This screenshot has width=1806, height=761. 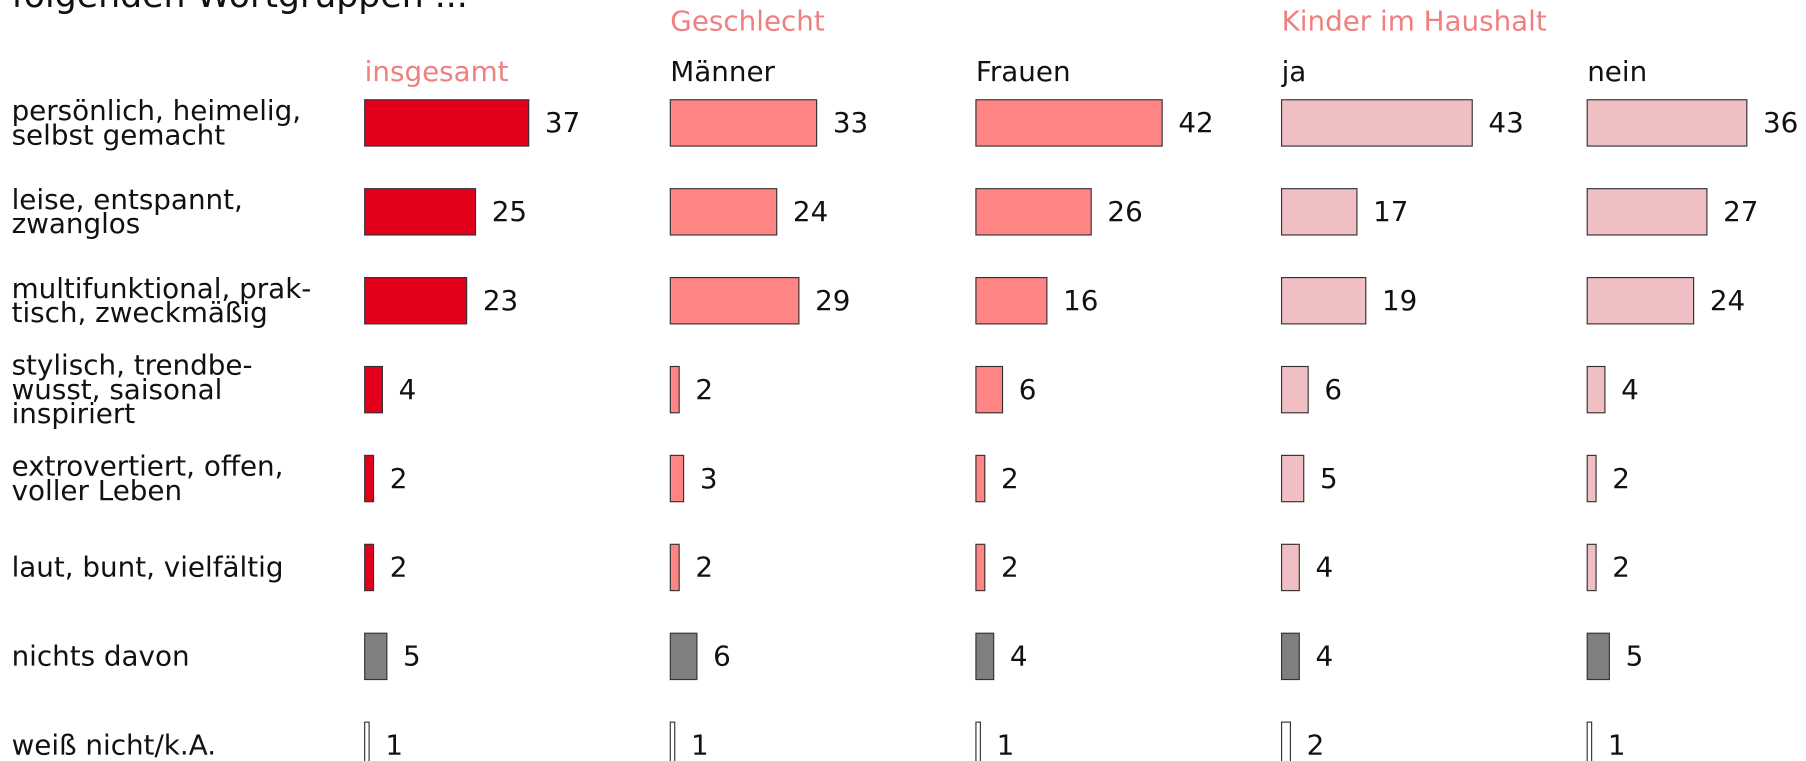 What do you see at coordinates (832, 300) in the screenshot?
I see `value-label: 29` at bounding box center [832, 300].